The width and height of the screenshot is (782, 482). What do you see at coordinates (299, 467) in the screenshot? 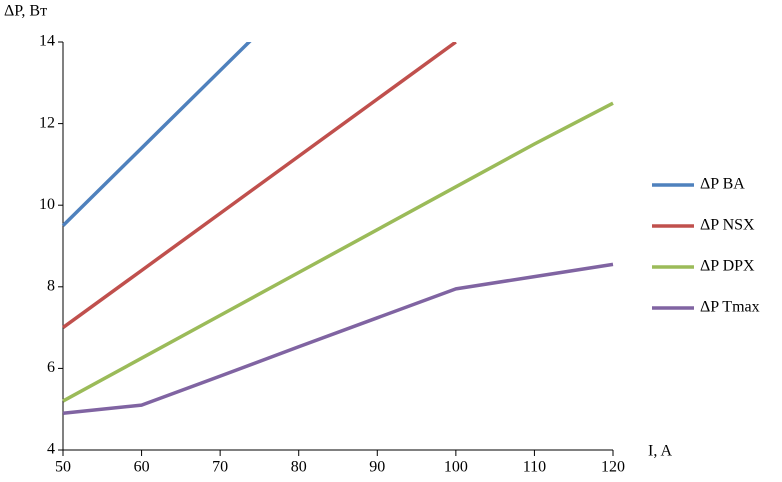
I see `x-tick-label: 80` at bounding box center [299, 467].